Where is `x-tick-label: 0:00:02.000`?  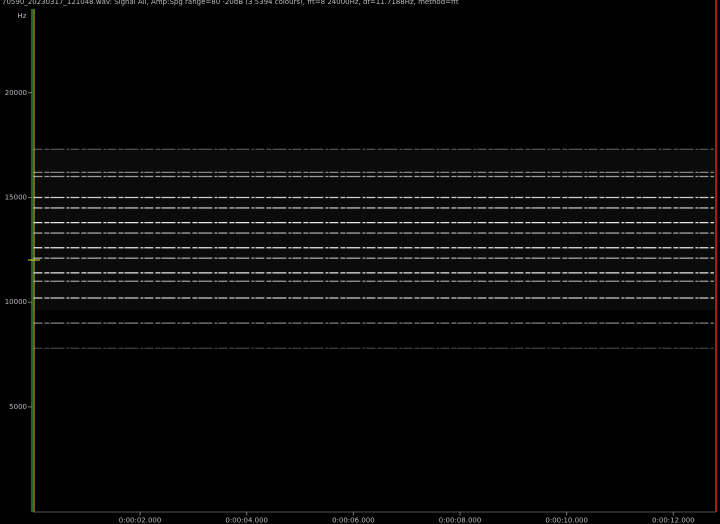
x-tick-label: 0:00:02.000 is located at coordinates (140, 520).